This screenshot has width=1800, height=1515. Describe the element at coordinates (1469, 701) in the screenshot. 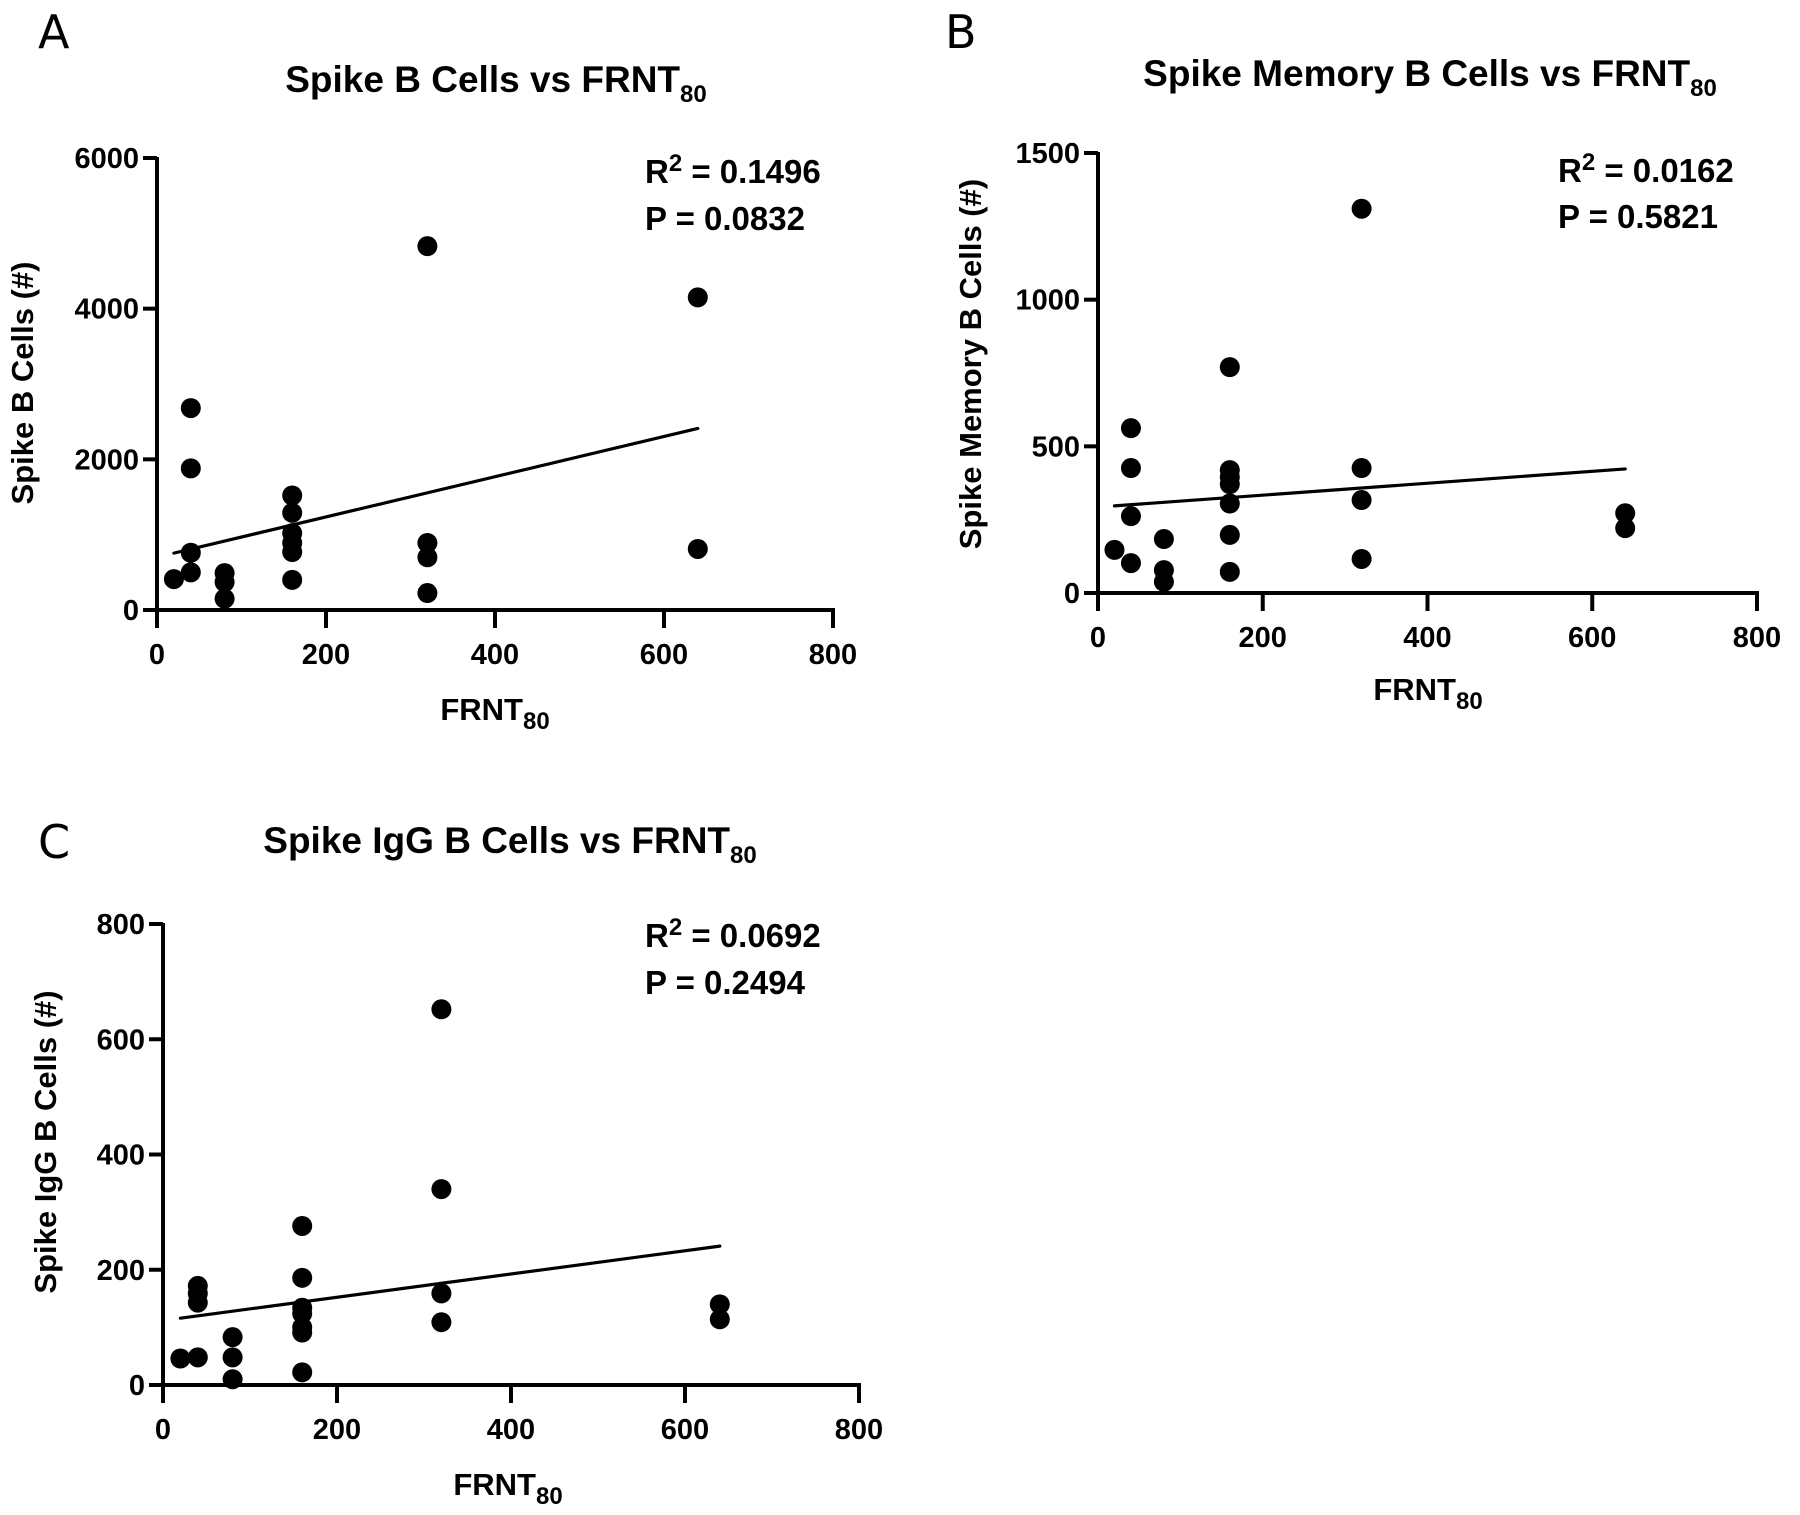

I see `x-axis-label-b-sub: 80` at that location.